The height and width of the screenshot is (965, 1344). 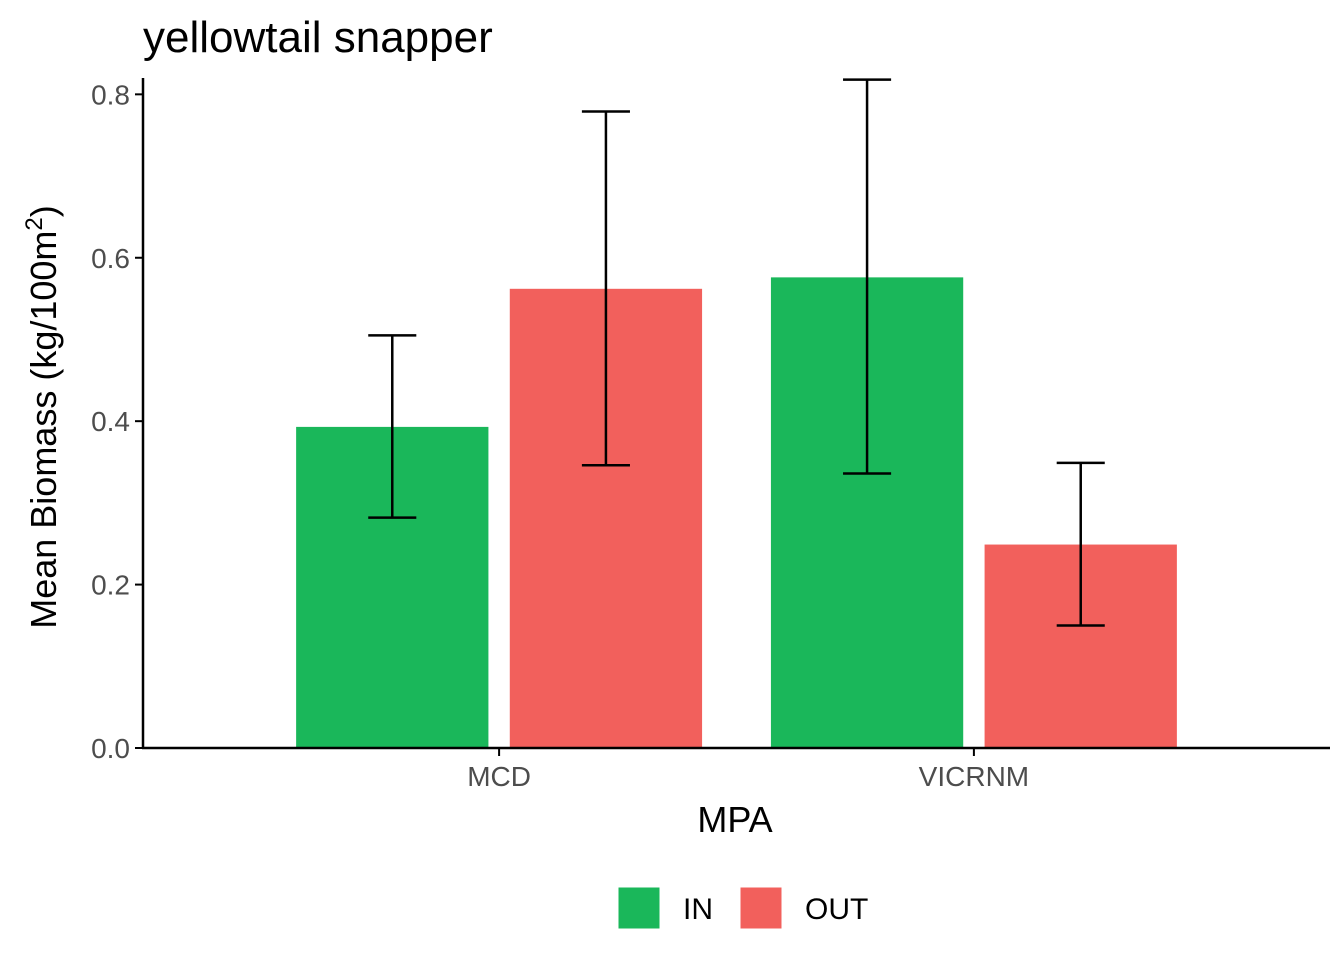 What do you see at coordinates (110, 94) in the screenshot?
I see `y-tick-label: 0.8` at bounding box center [110, 94].